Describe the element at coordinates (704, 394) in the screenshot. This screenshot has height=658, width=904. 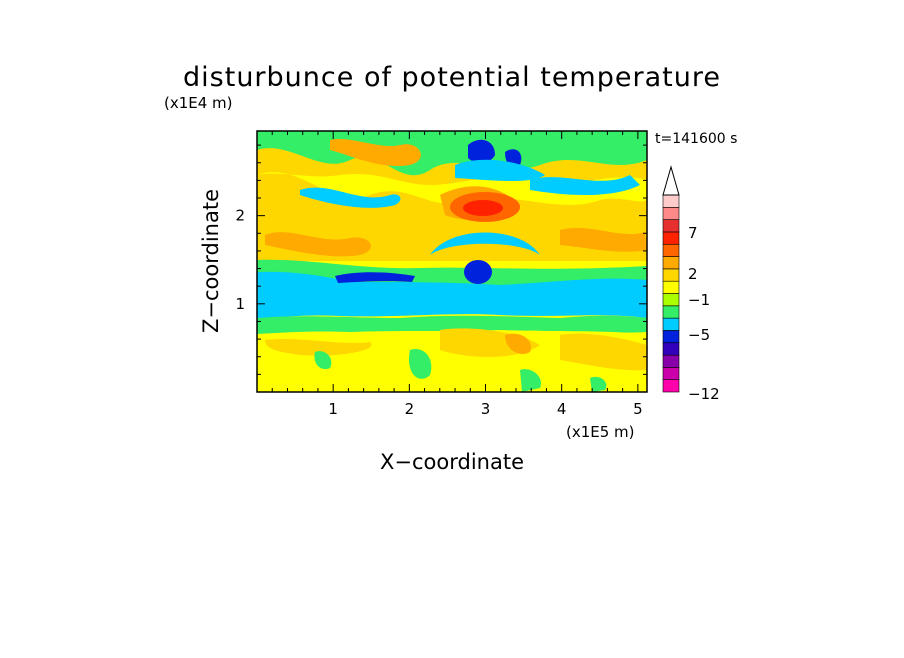
I see `colorbar-label: −12` at that location.